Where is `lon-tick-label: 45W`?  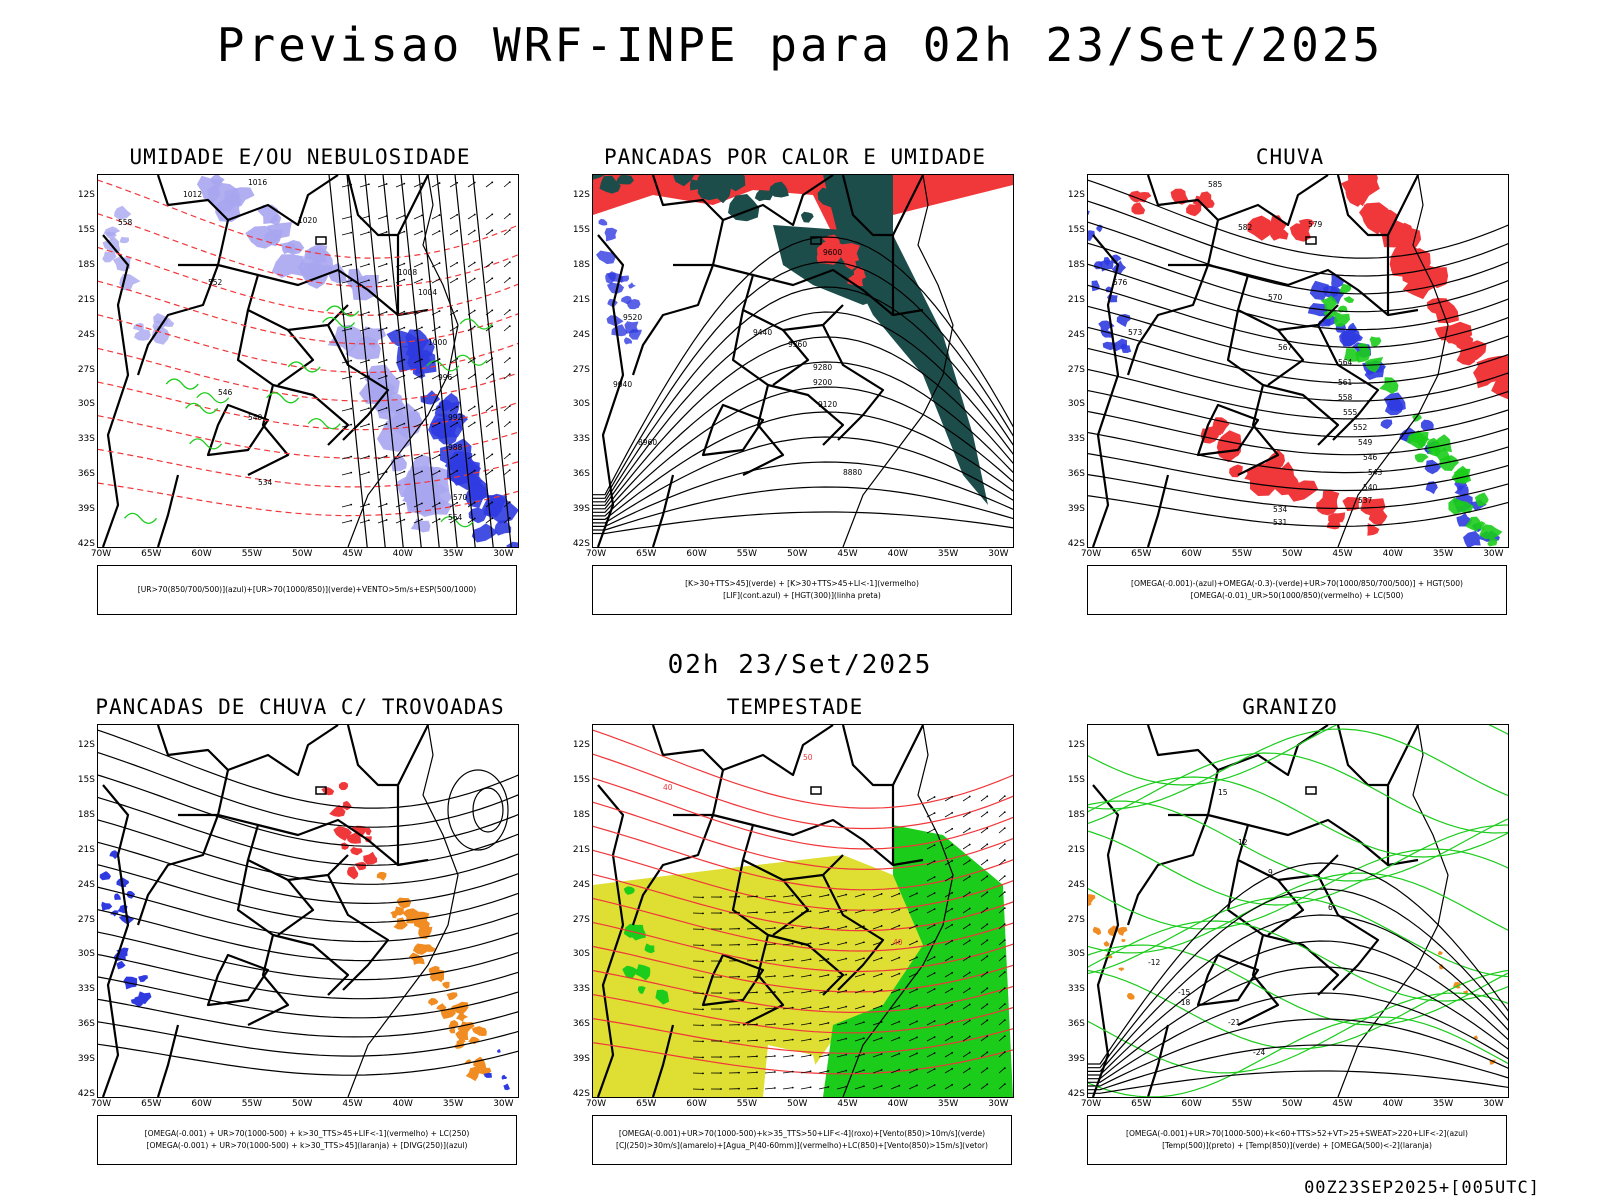 lon-tick-label: 45W is located at coordinates (1342, 1104).